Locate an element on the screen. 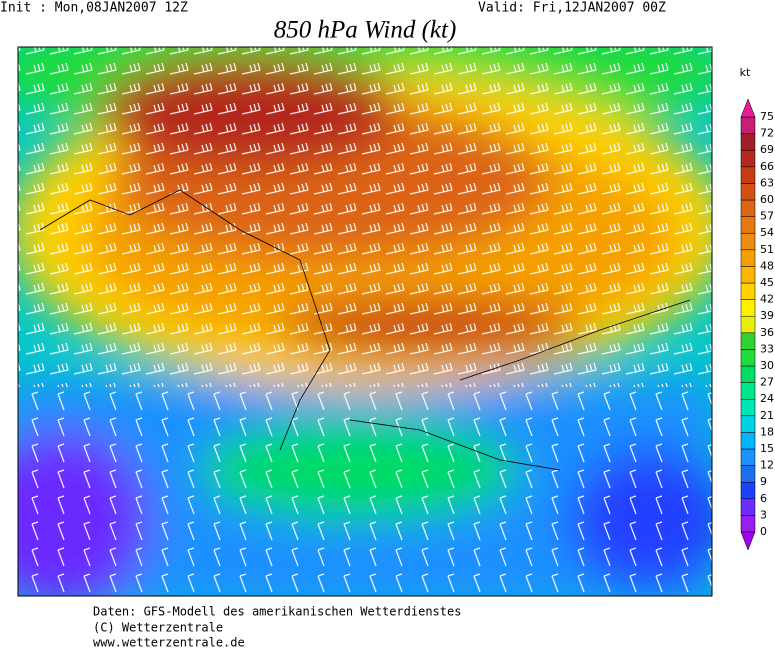 This screenshot has height=648, width=775. legend-tick-label: 69 is located at coordinates (767, 149).